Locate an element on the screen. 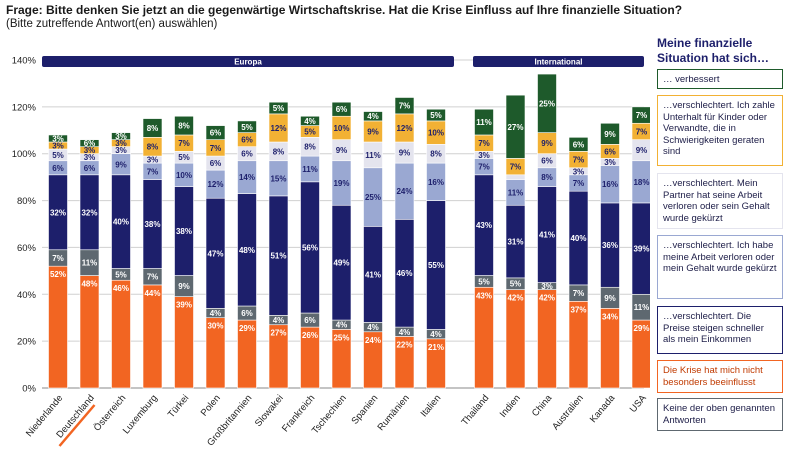 The image size is (800, 450). data-label: 42% is located at coordinates (547, 298).